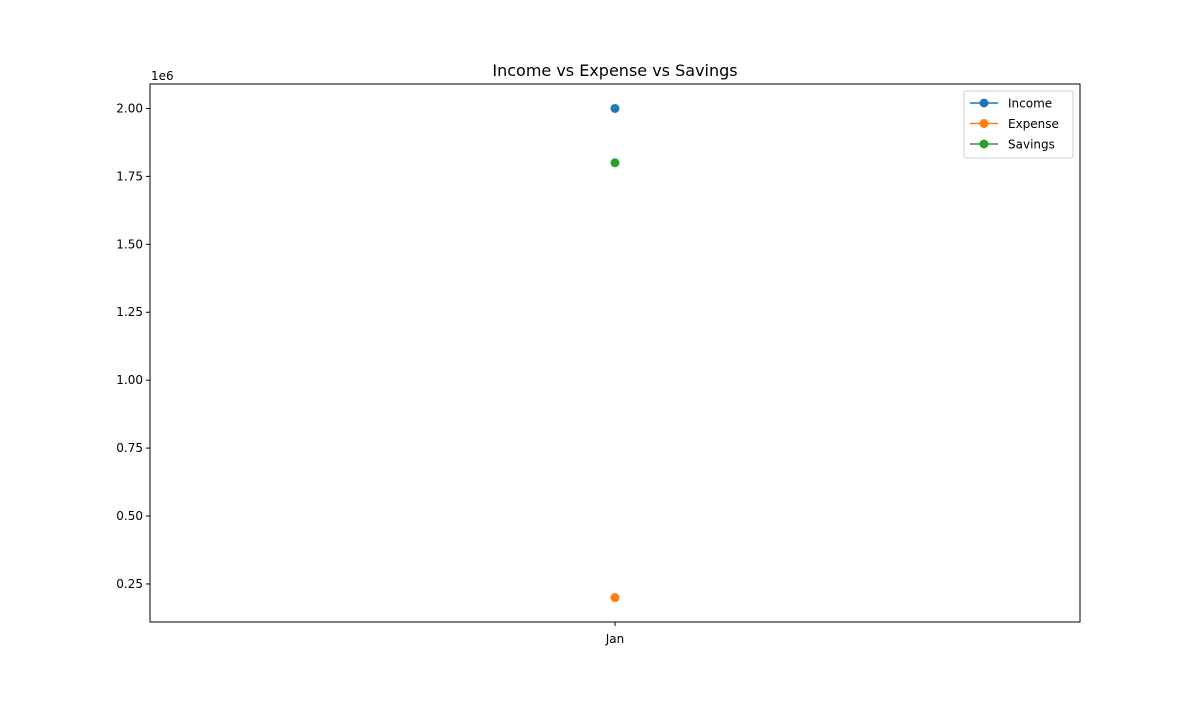 The height and width of the screenshot is (704, 1200). I want to click on legend-box, so click(1018, 124).